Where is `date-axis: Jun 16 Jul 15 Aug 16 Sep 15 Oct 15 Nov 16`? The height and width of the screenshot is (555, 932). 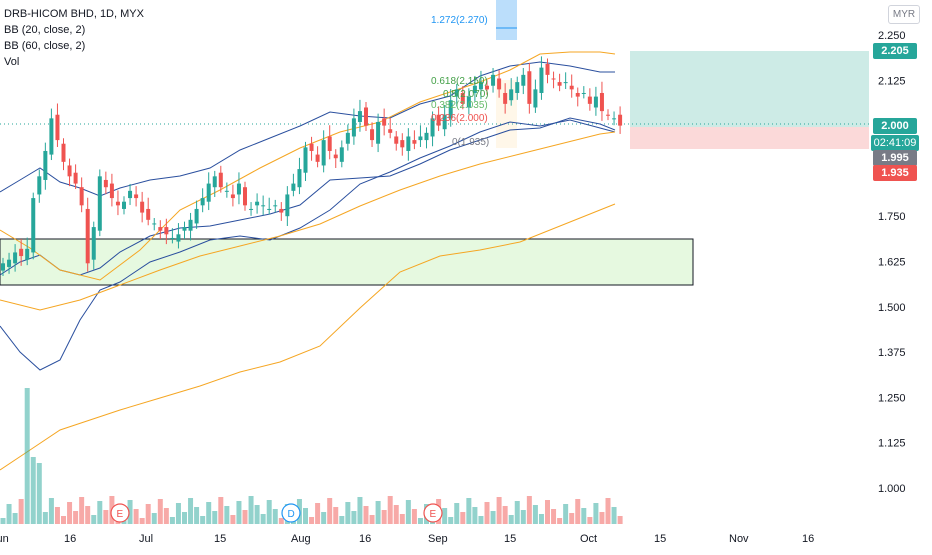 date-axis: Jun 16 Jul 15 Aug 16 Sep 15 Oct 15 Nov 16 is located at coordinates (407, 539).